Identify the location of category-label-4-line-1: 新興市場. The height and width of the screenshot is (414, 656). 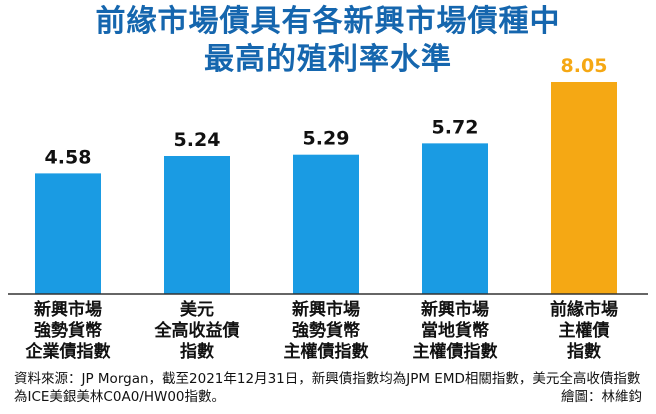
(455, 310).